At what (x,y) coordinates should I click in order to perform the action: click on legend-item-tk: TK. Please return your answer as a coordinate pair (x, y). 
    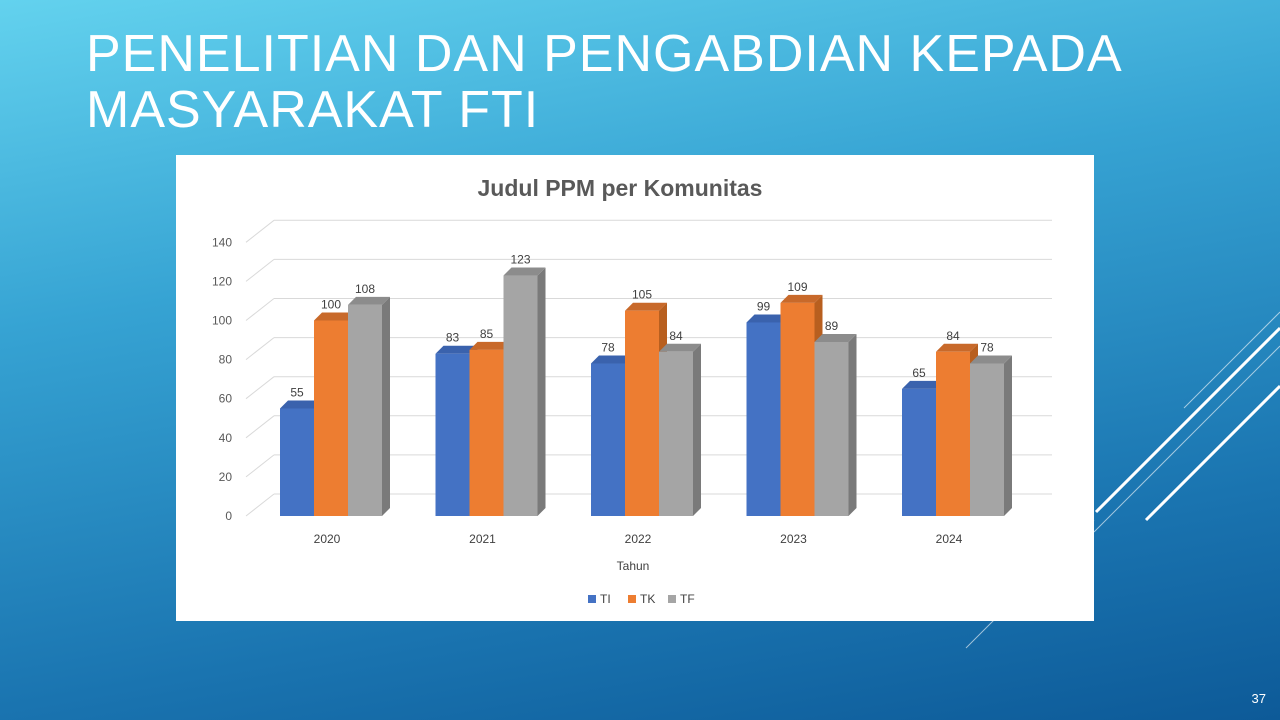
    Looking at the image, I should click on (641, 599).